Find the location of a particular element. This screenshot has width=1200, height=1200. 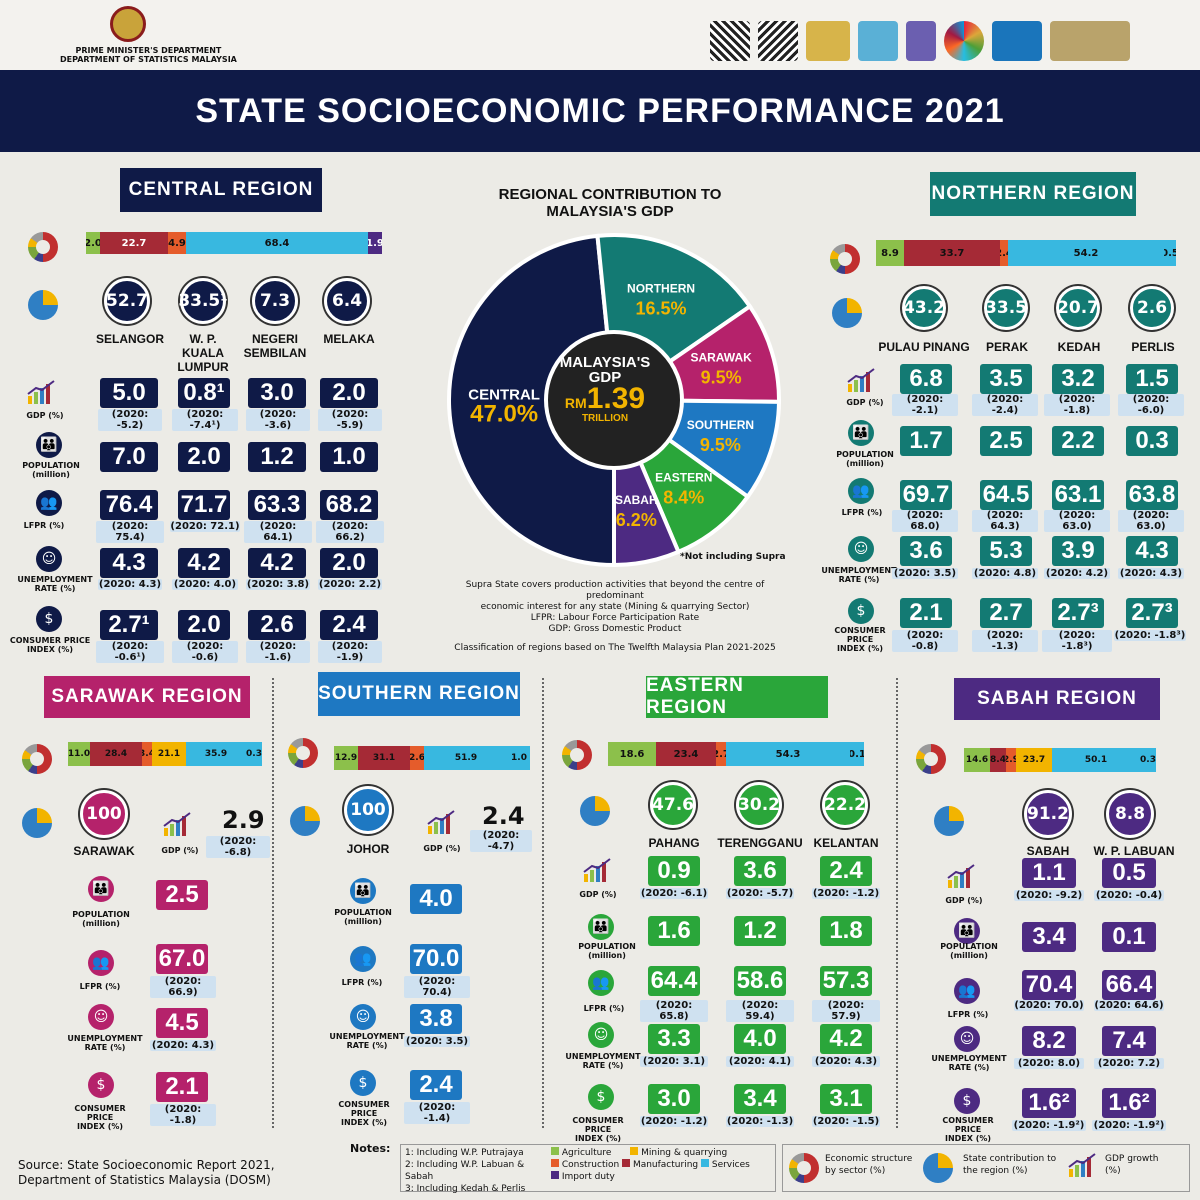

lfpr-prev: (2020: 64.6) is located at coordinates (1129, 1005).